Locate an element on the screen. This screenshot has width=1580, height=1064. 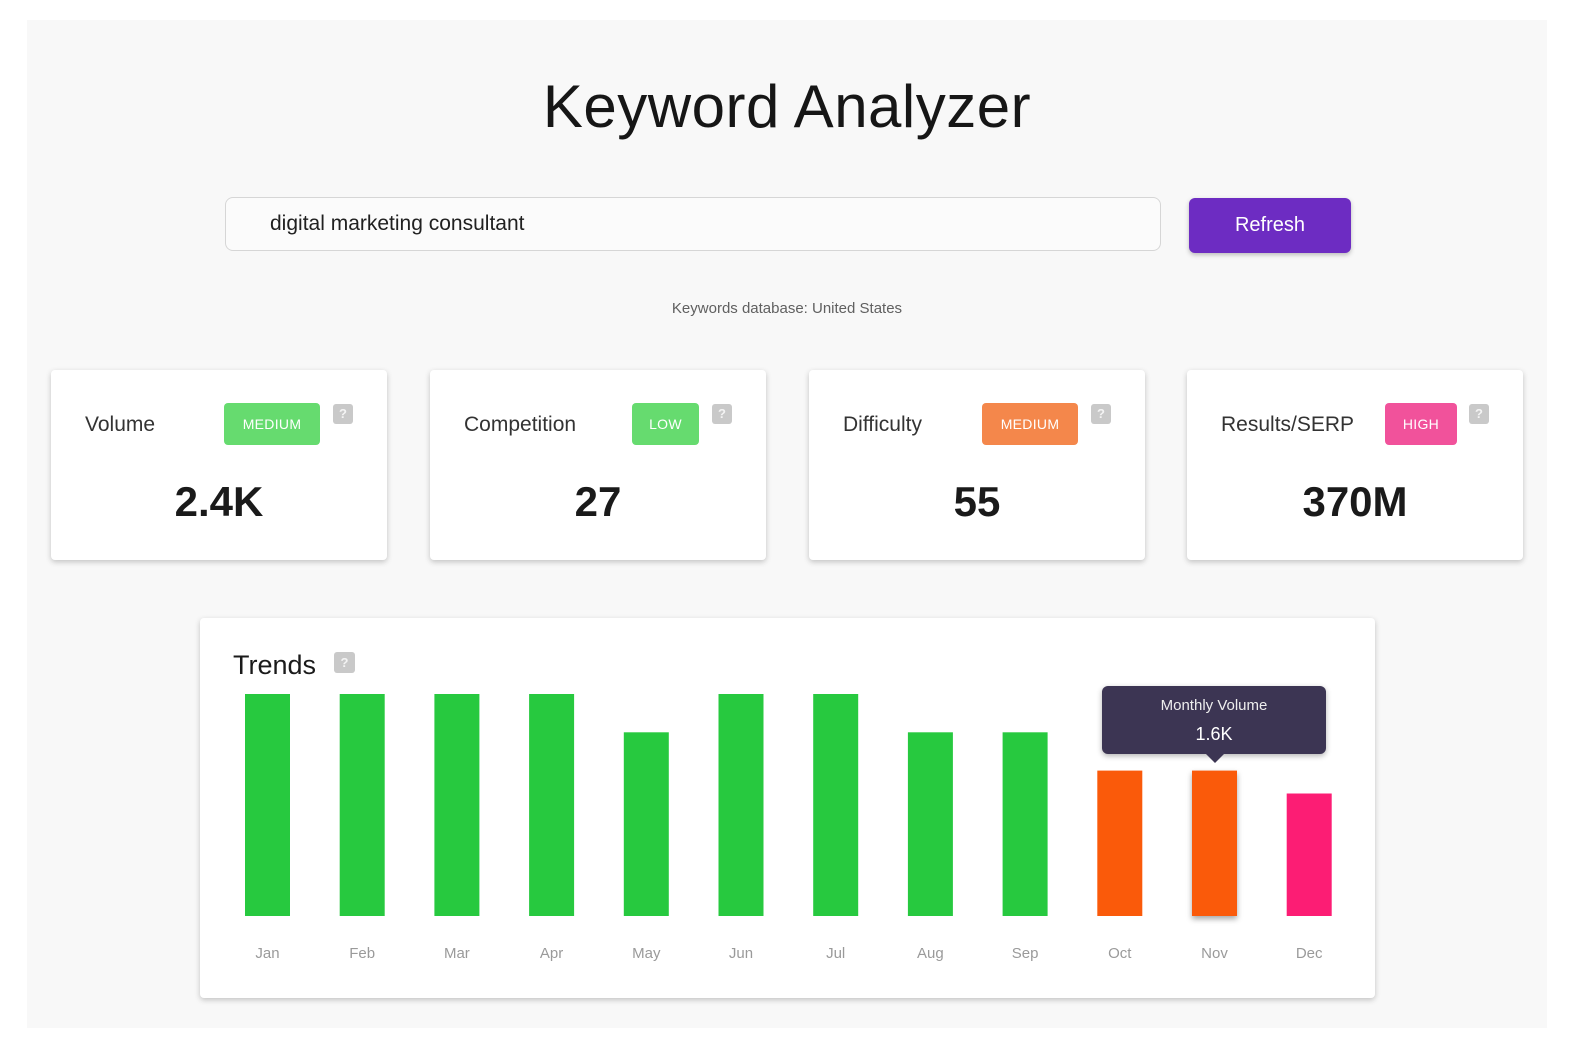
metric-value: 27 is located at coordinates (598, 501).